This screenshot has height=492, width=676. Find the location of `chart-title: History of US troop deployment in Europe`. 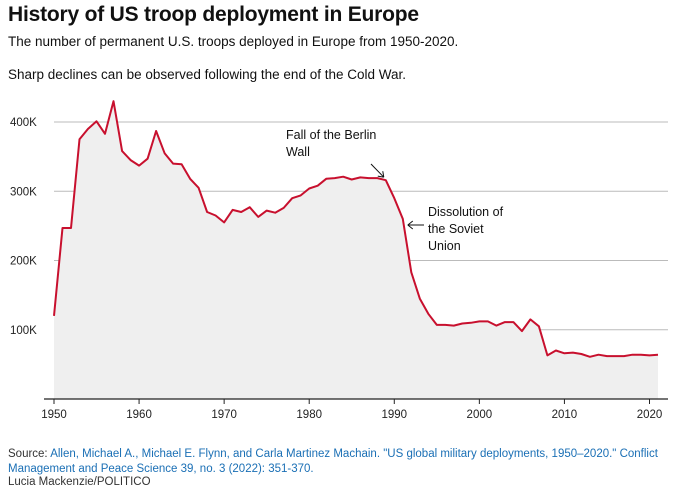

chart-title: History of US troop deployment in Europe is located at coordinates (213, 14).